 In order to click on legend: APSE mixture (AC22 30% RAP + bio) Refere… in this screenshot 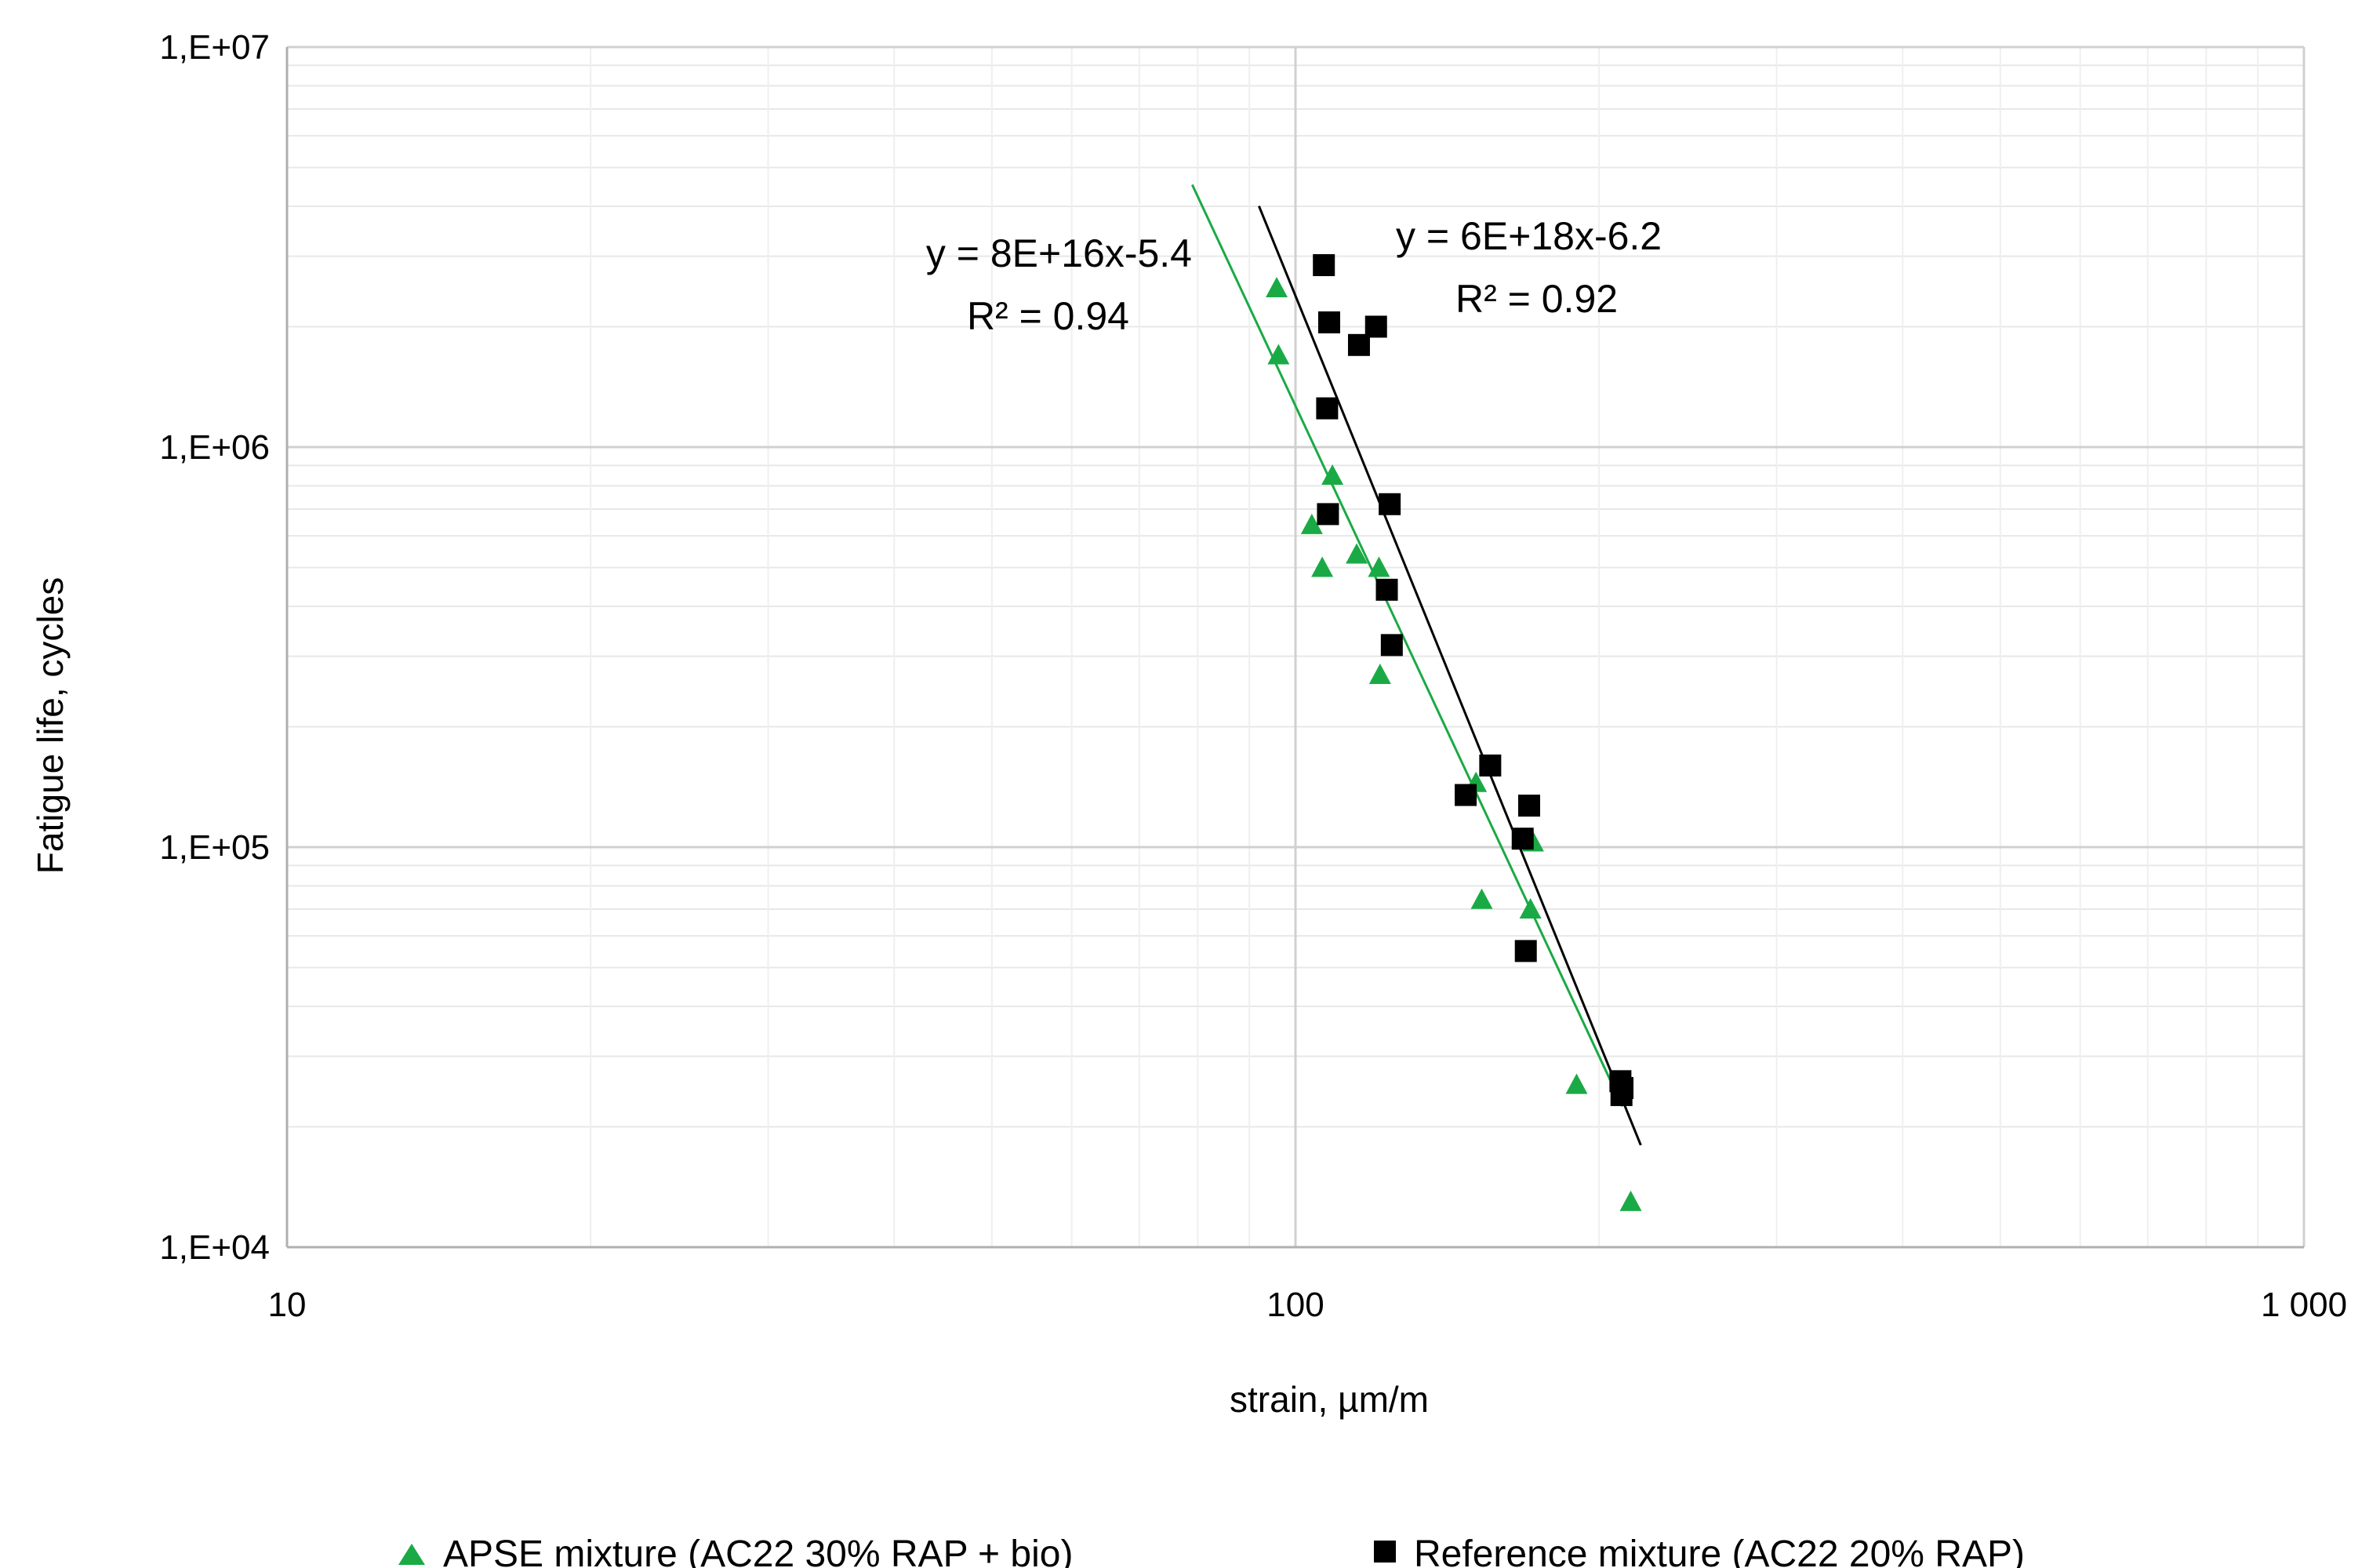, I will do `click(1211, 1550)`.